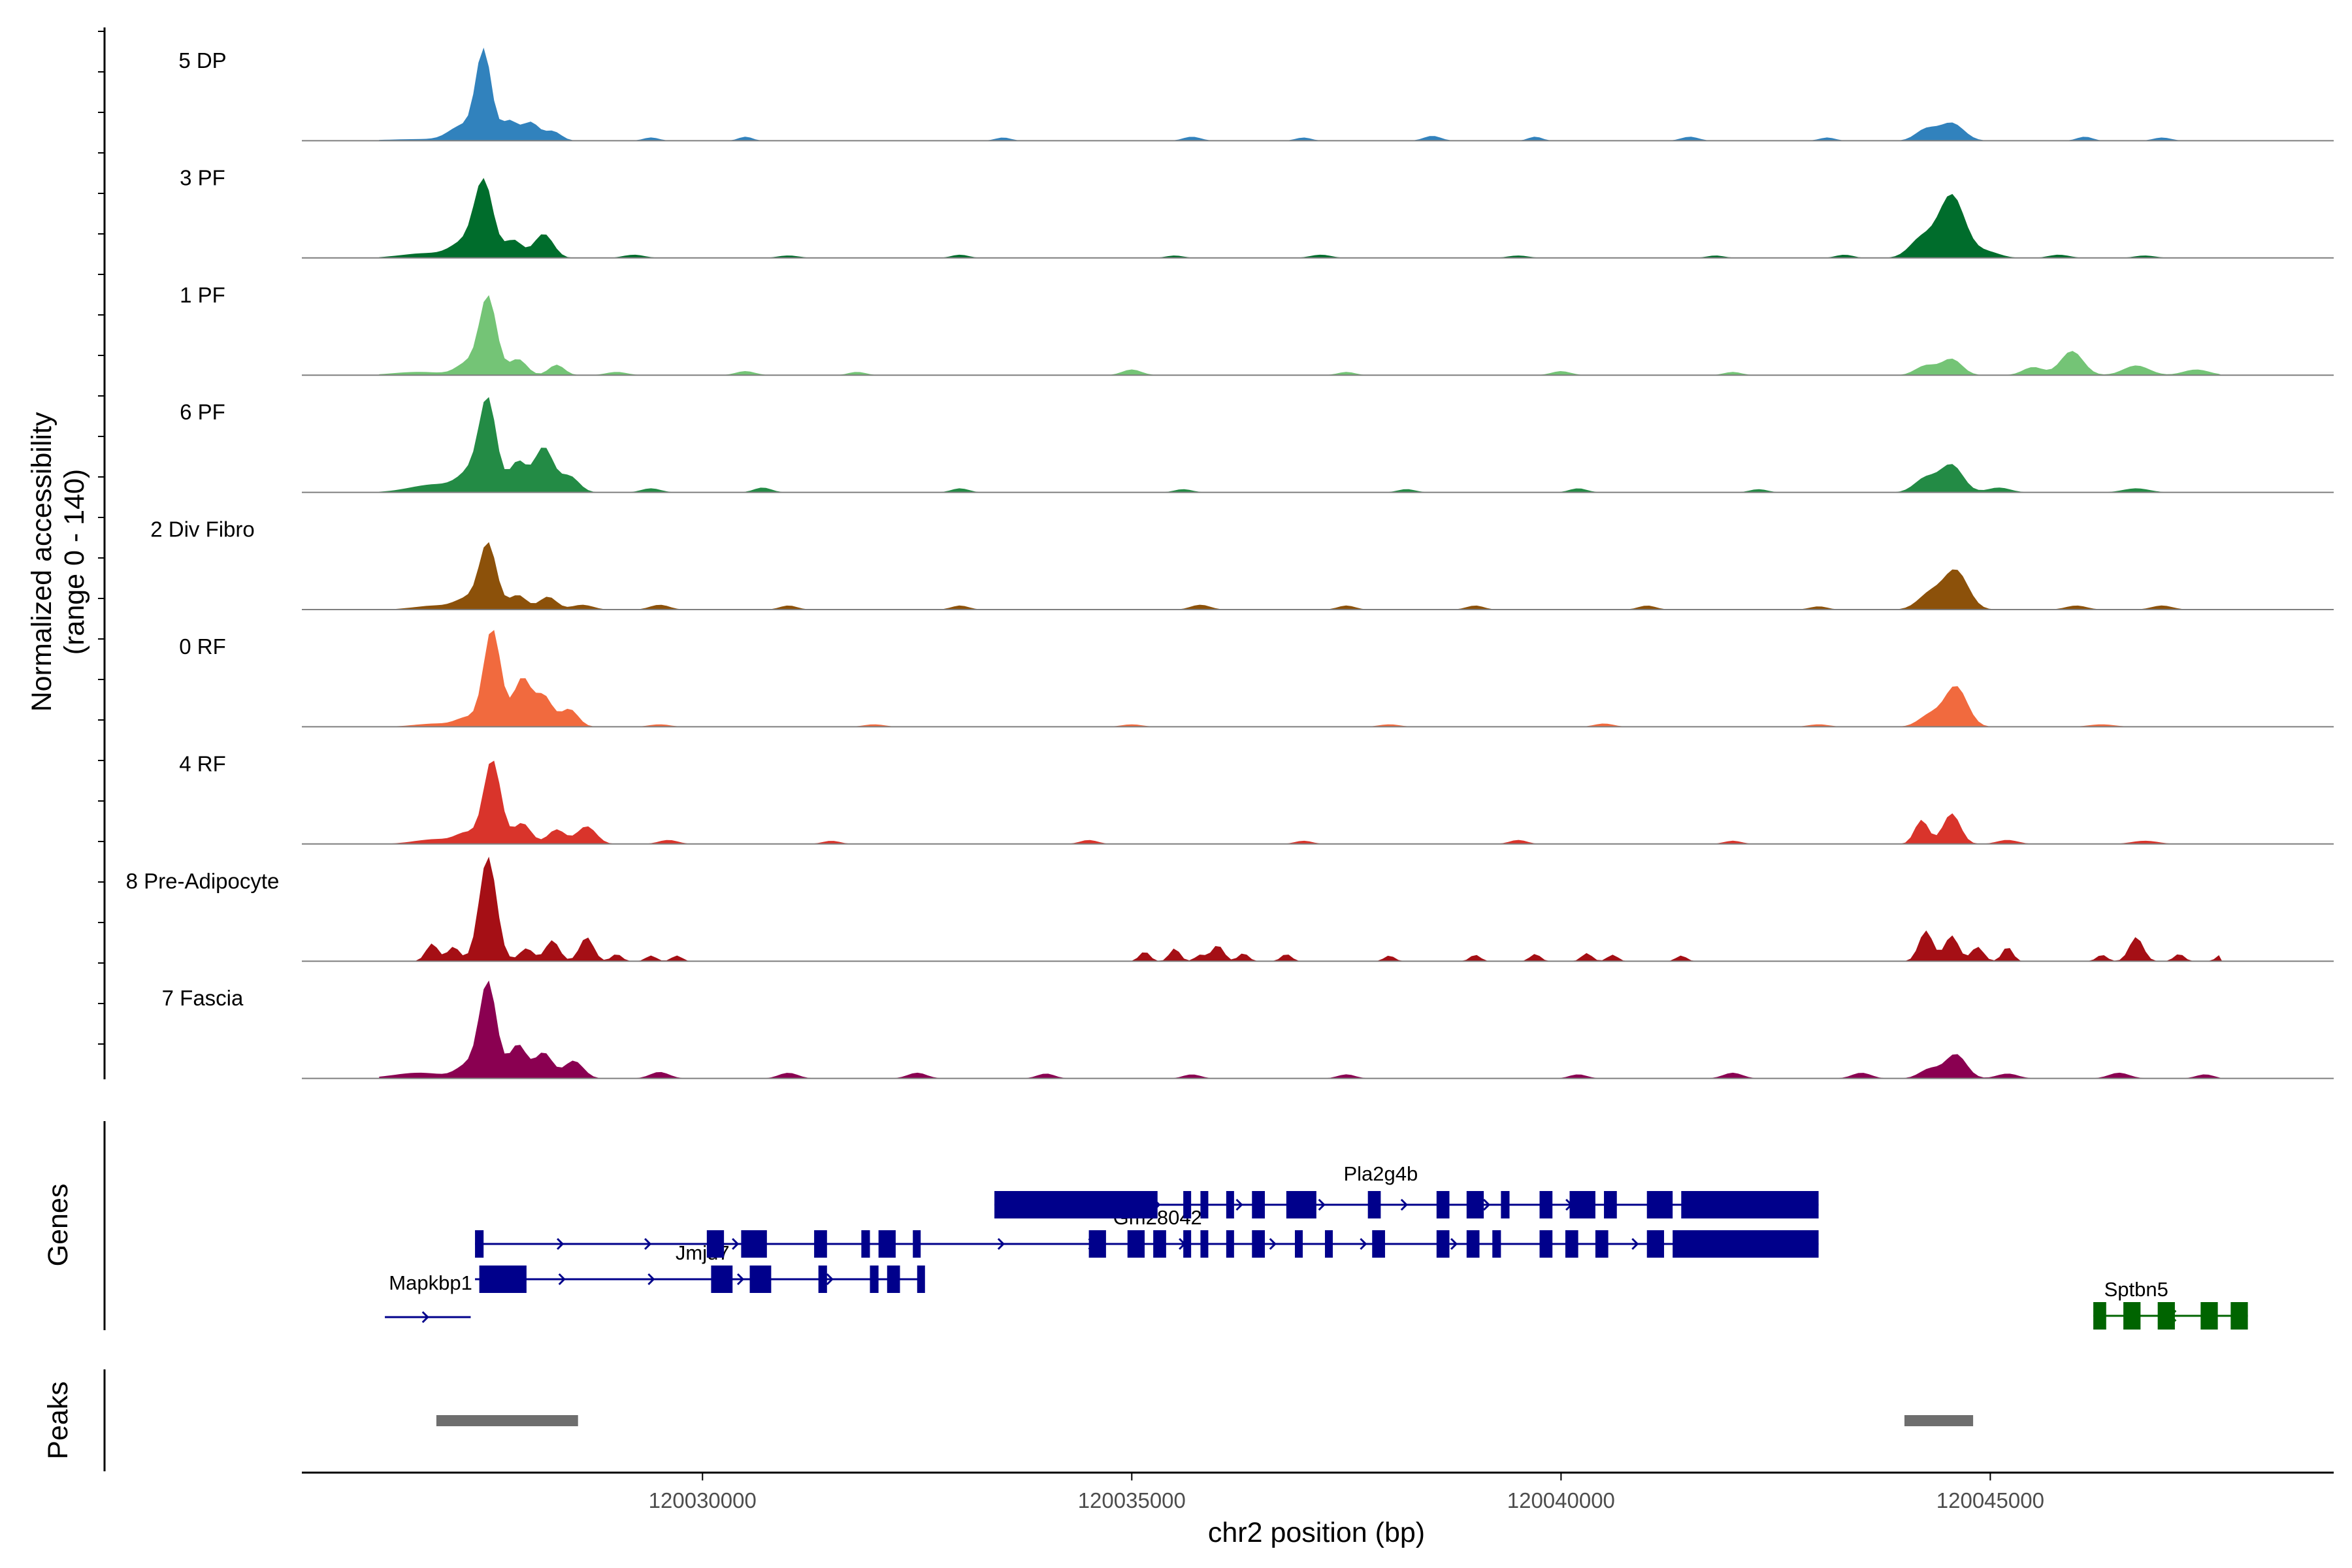 This screenshot has width=2352, height=1568. What do you see at coordinates (1242, 563) in the screenshot?
I see `track-2-div-fibro: 2 Div Fibro` at bounding box center [1242, 563].